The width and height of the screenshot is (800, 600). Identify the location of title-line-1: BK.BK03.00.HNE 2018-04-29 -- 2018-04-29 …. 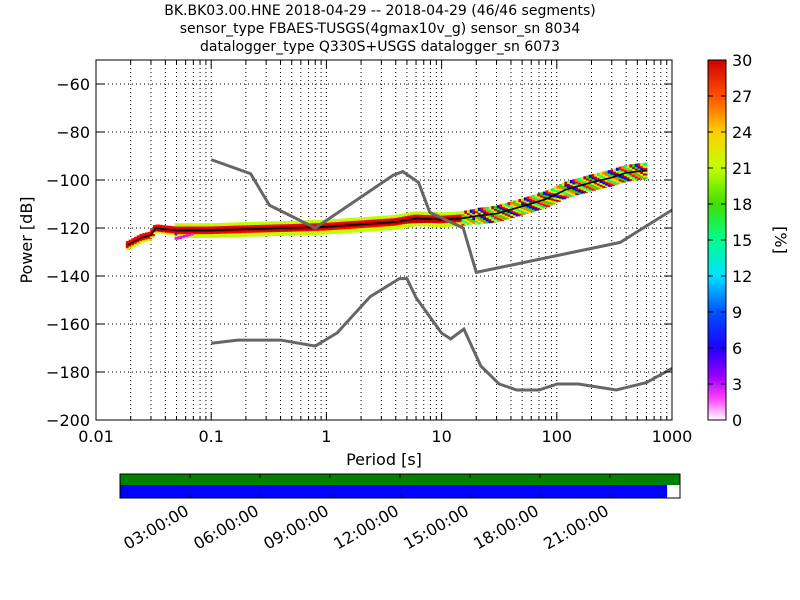
(380, 11).